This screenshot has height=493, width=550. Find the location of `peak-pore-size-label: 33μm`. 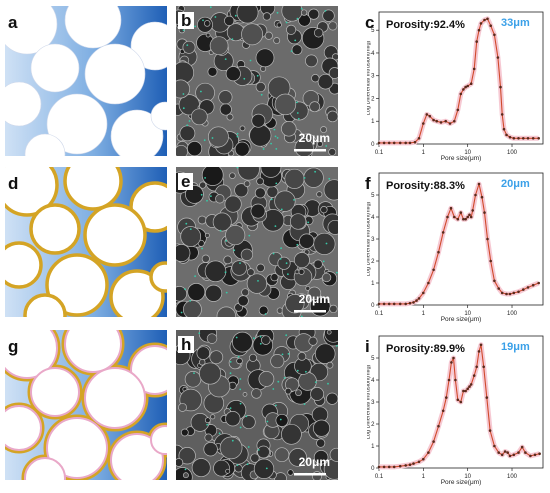

peak-pore-size-label: 33μm is located at coordinates (515, 23).